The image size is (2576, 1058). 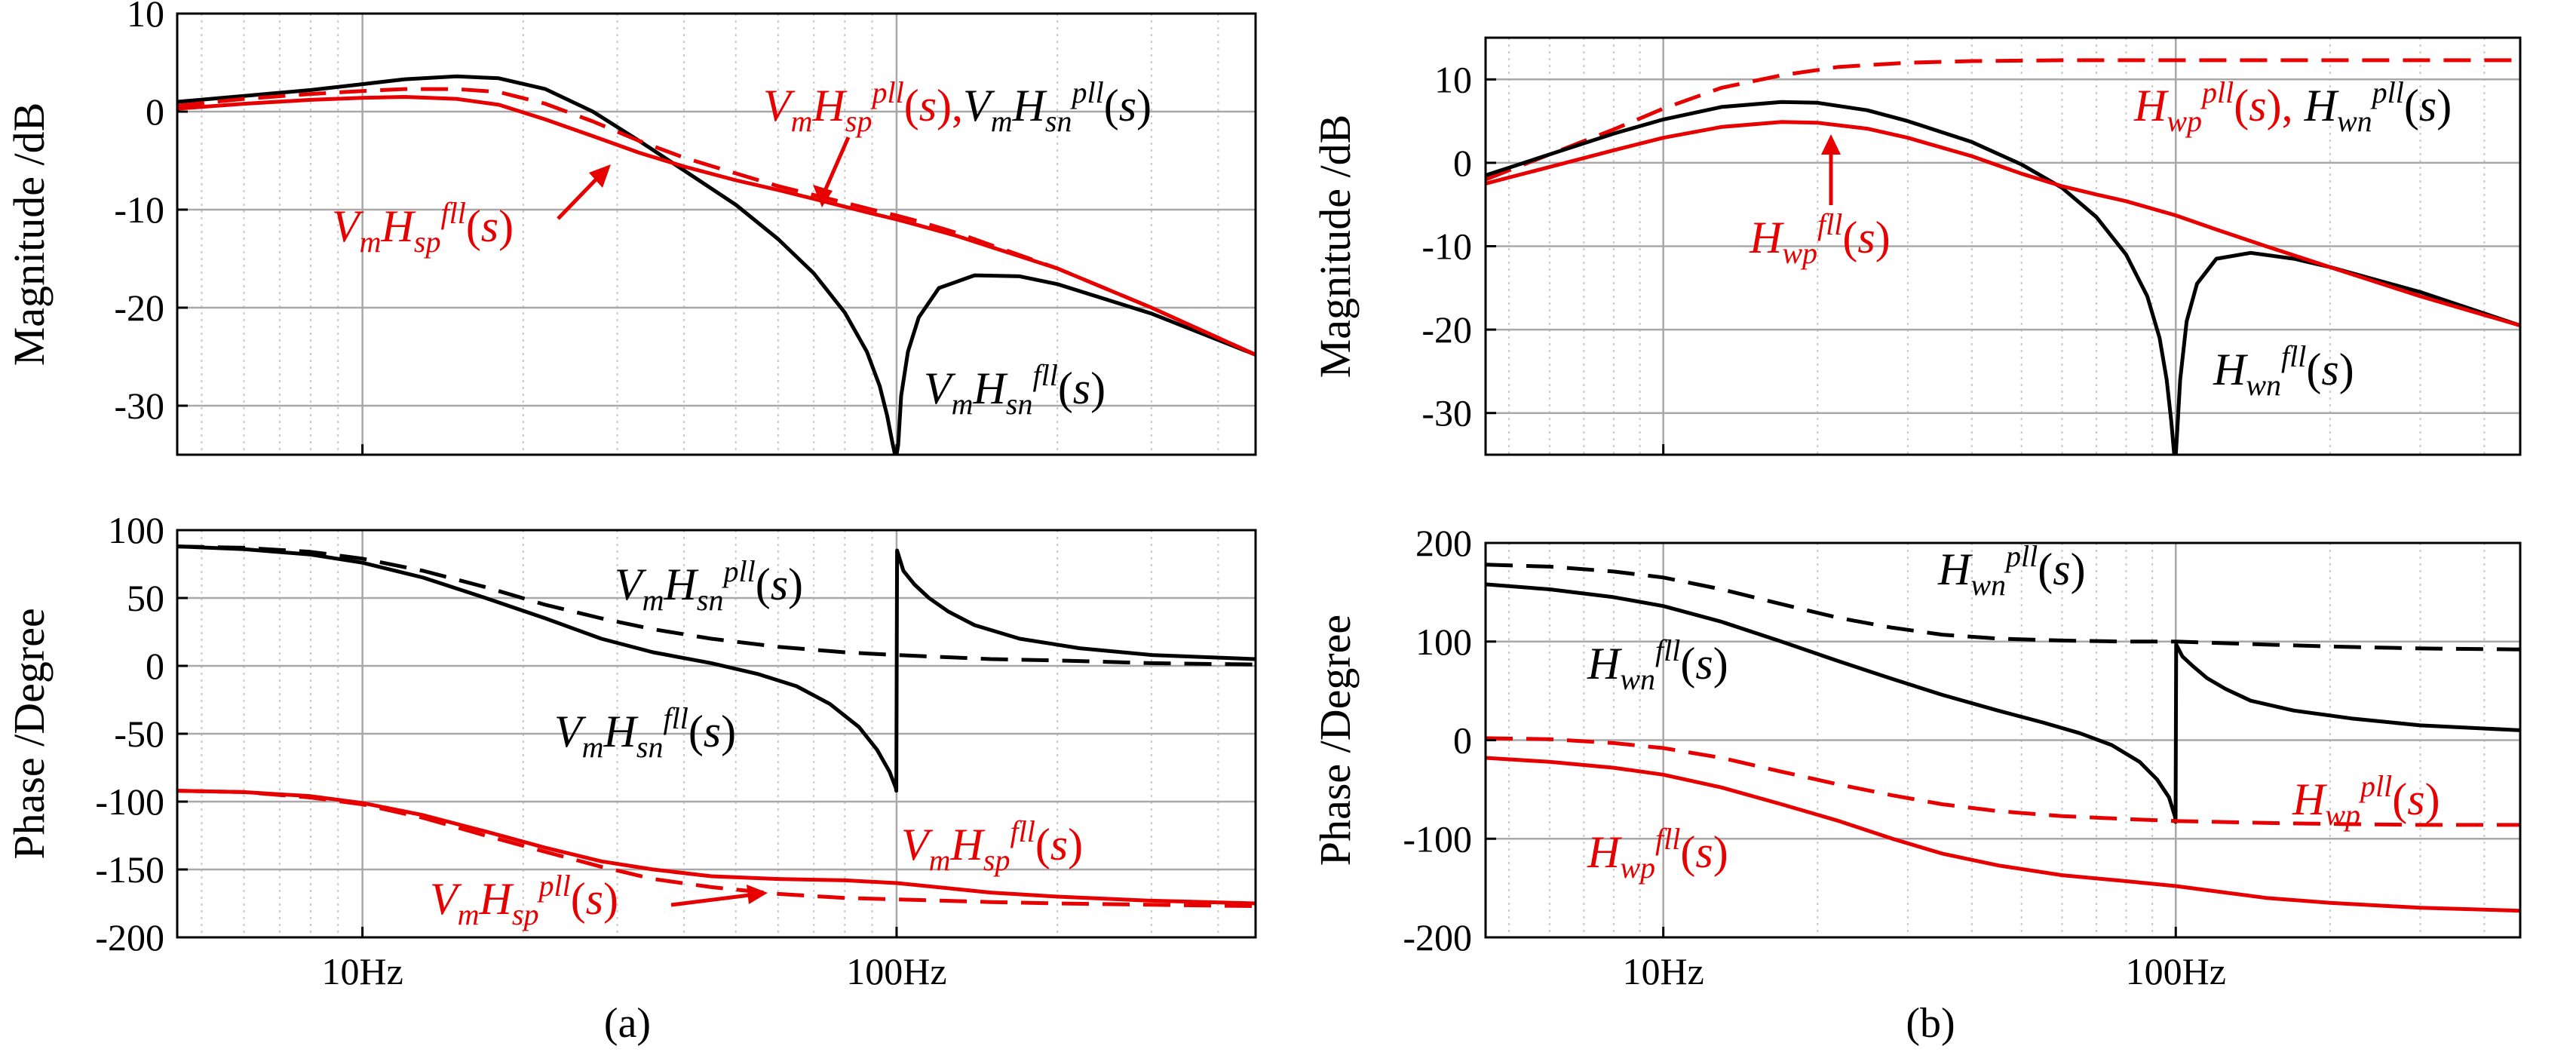 What do you see at coordinates (139, 210) in the screenshot?
I see `a-mag-ytick-label: -10` at bounding box center [139, 210].